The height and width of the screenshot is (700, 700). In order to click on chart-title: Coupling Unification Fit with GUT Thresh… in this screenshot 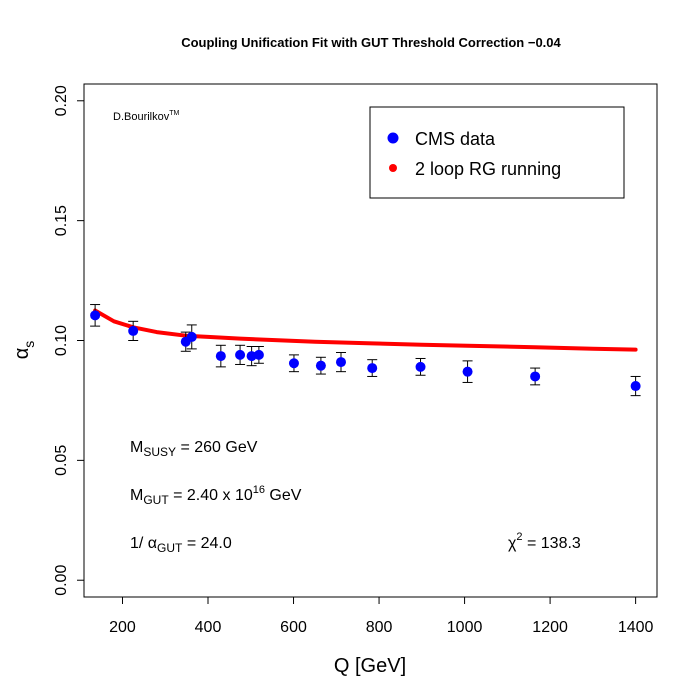, I will do `click(371, 42)`.